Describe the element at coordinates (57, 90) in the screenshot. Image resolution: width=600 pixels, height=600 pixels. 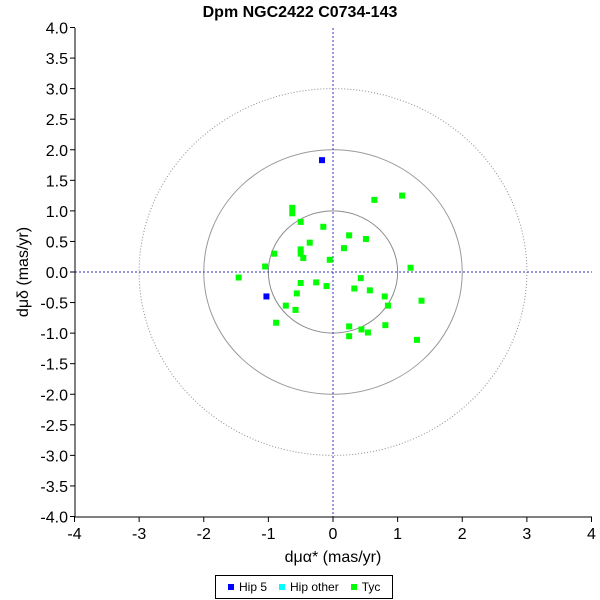
I see `y-tick-label: 3.0` at that location.